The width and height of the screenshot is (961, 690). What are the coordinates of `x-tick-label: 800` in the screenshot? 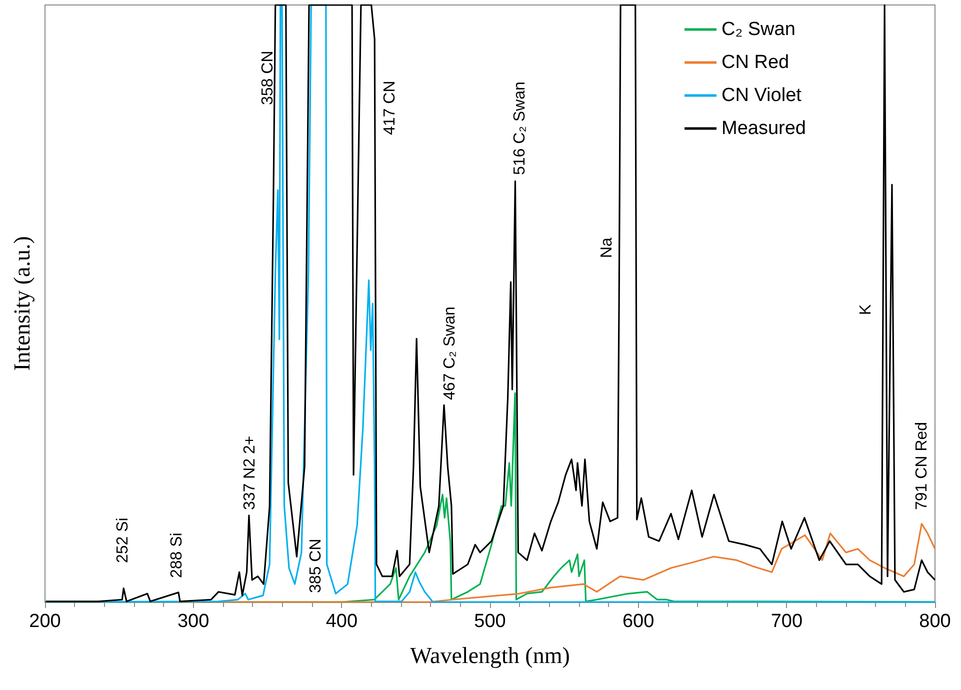 It's located at (935, 621).